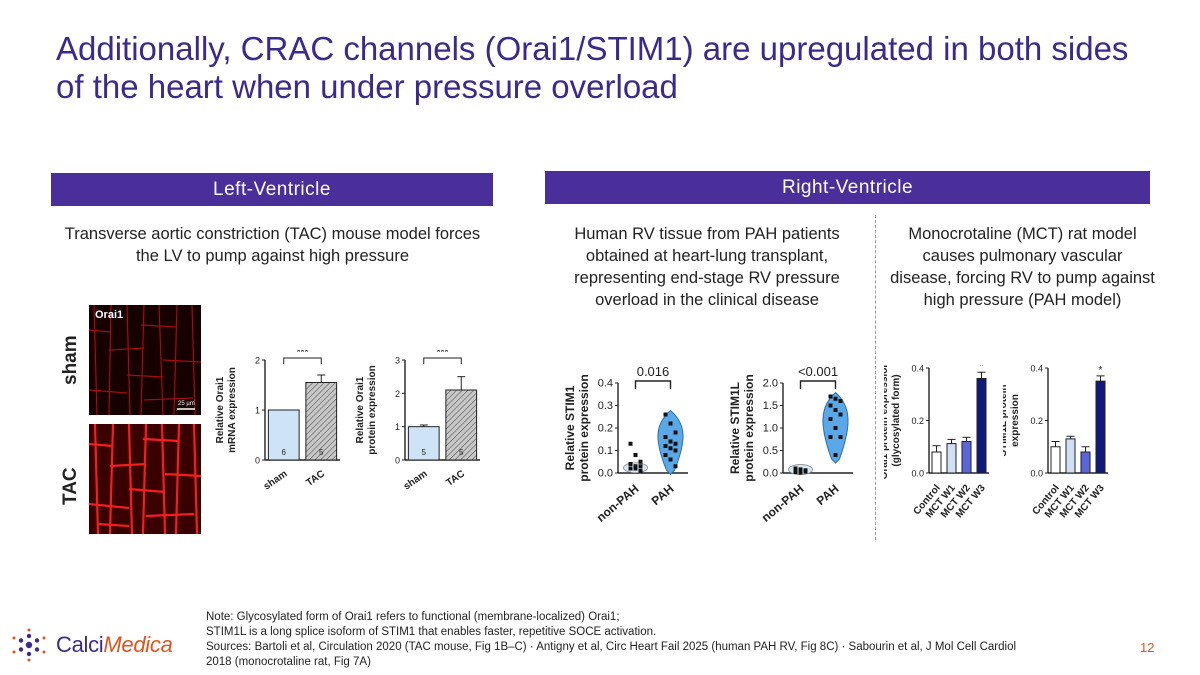 This screenshot has width=1200, height=675. What do you see at coordinates (605, 406) in the screenshot?
I see `y-tick-label: 0.3` at bounding box center [605, 406].